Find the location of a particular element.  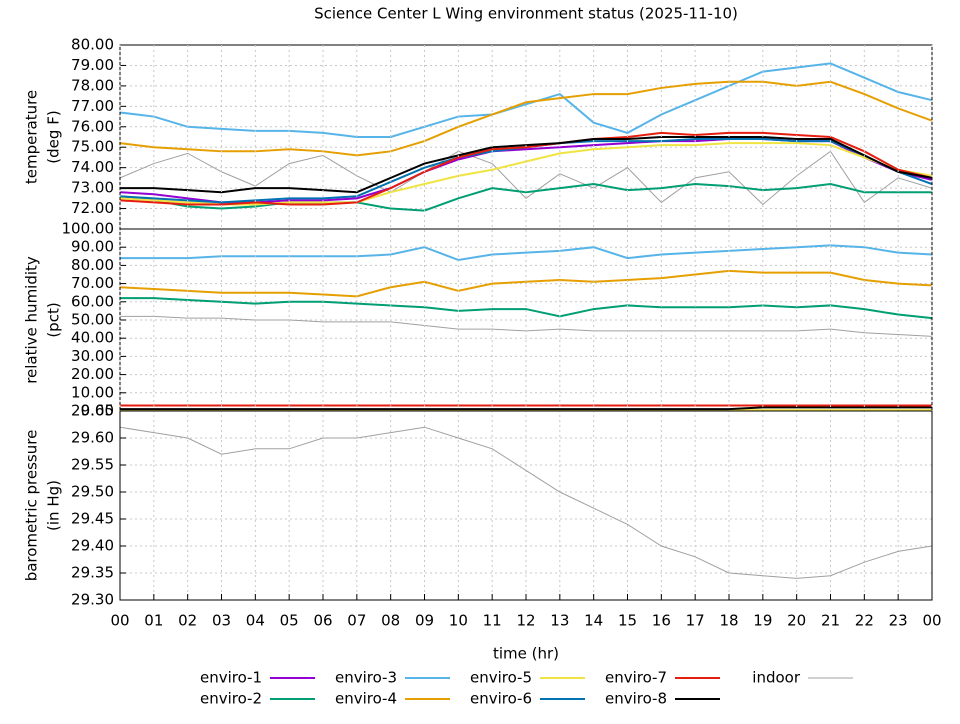

x-tick-label: 18 is located at coordinates (728, 621).